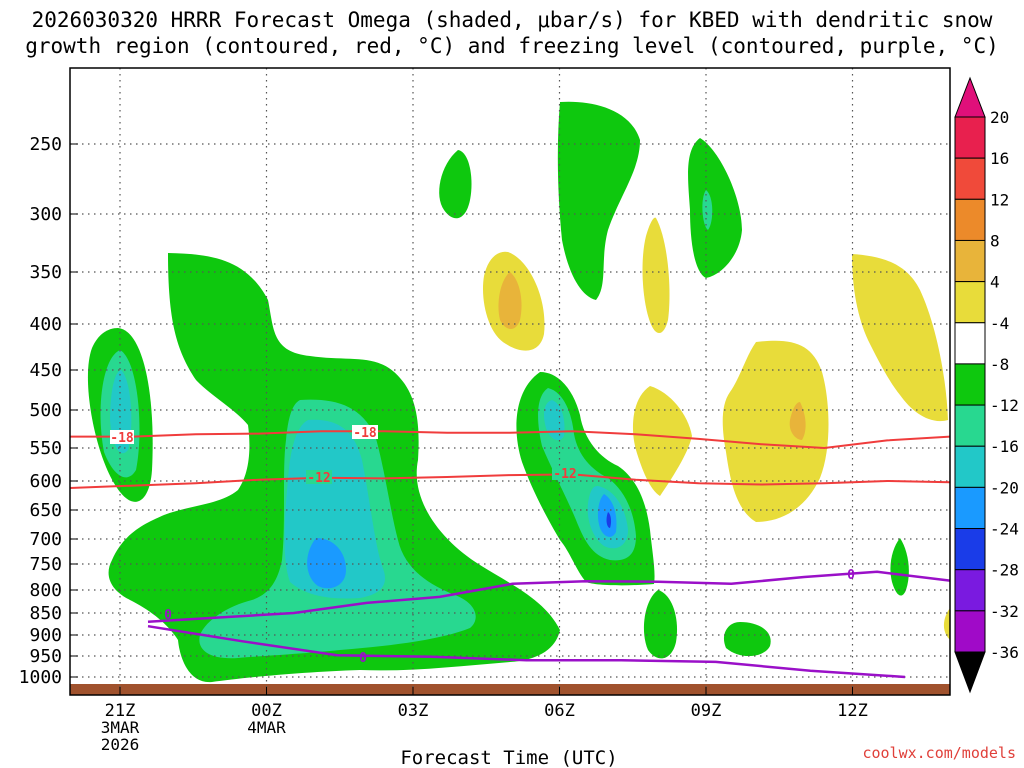  Describe the element at coordinates (40, 677) in the screenshot. I see `y-tick-label: 1000` at that location.